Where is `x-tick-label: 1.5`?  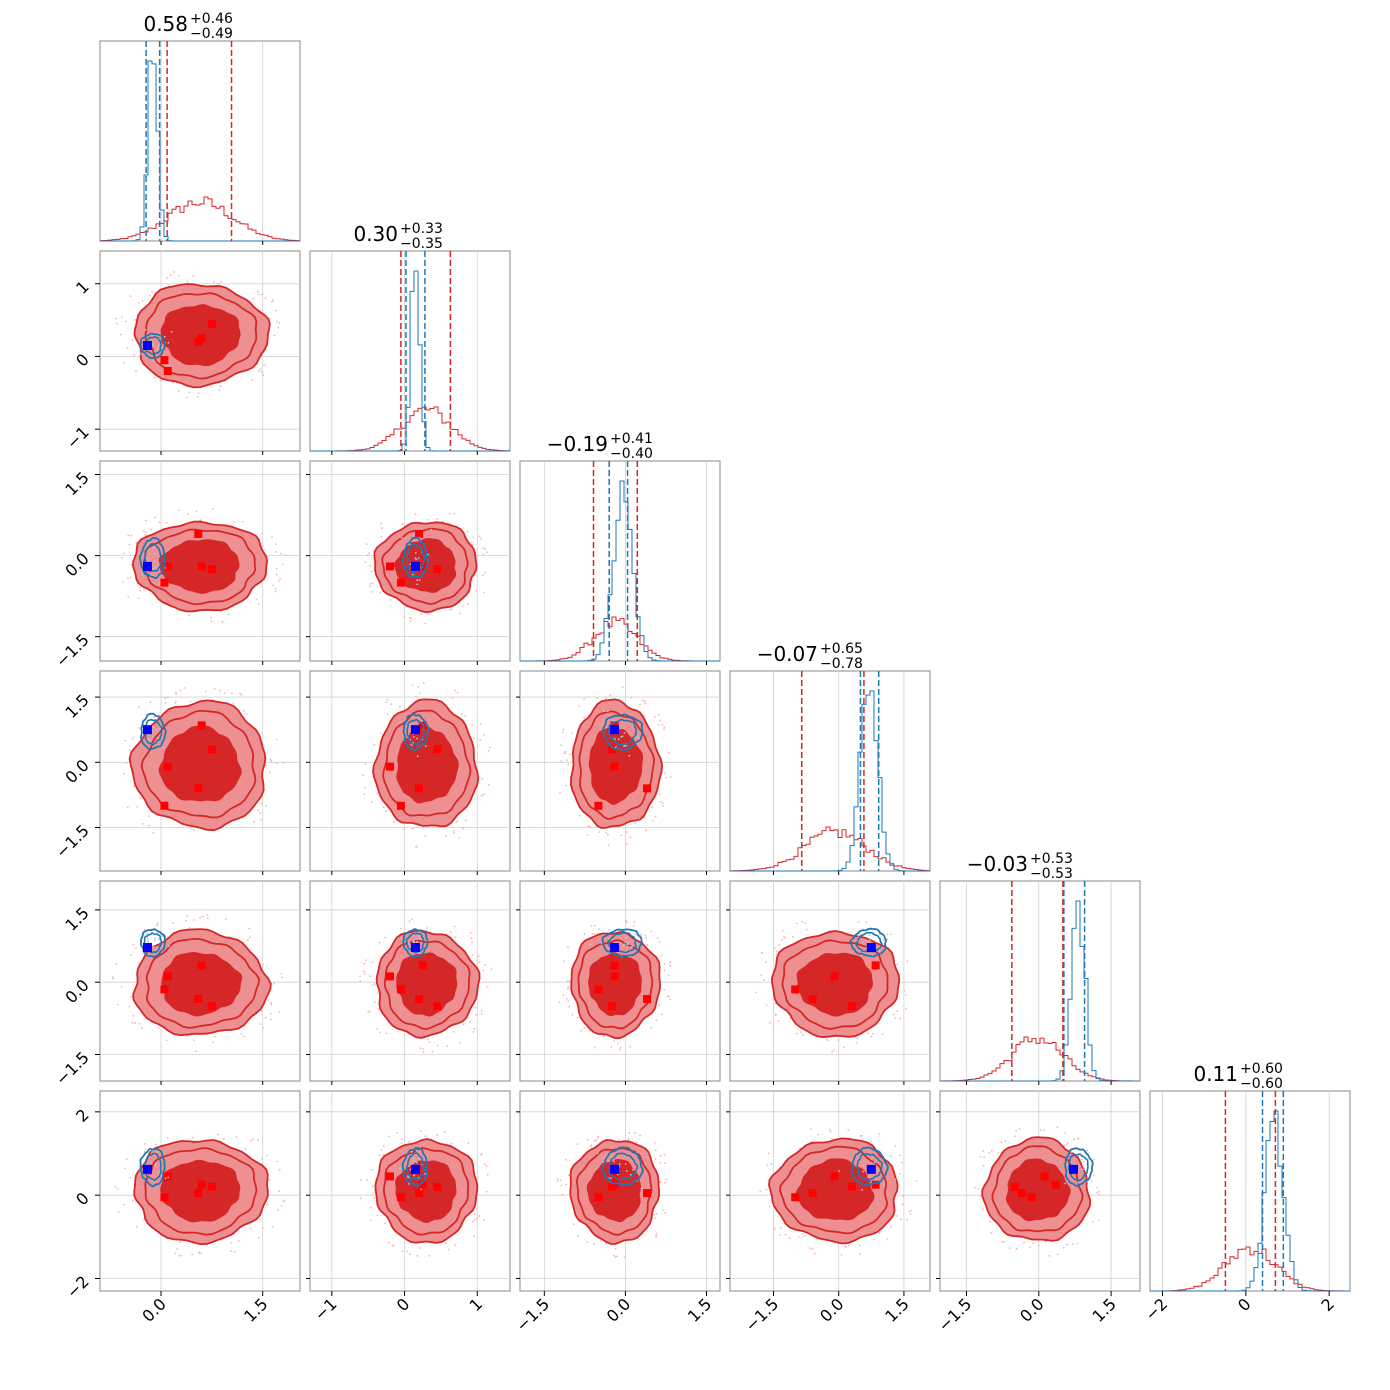
x-tick-label: 1.5 is located at coordinates (255, 1309).